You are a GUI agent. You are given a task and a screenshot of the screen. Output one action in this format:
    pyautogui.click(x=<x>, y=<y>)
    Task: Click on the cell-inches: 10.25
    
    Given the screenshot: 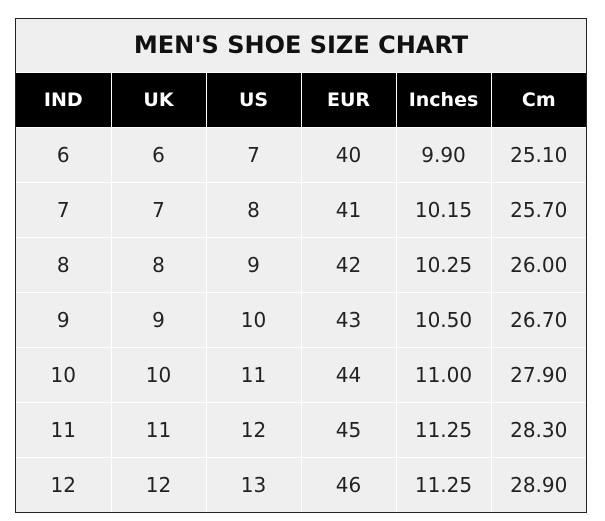 What is the action you would take?
    pyautogui.click(x=443, y=265)
    